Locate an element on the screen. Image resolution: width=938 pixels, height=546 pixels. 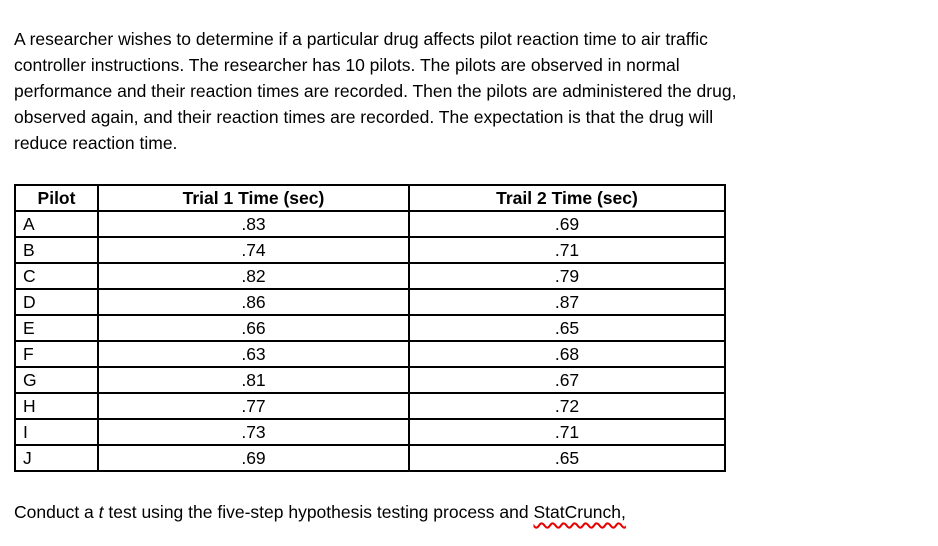
table-row: F .63 .68 is located at coordinates (370, 354).